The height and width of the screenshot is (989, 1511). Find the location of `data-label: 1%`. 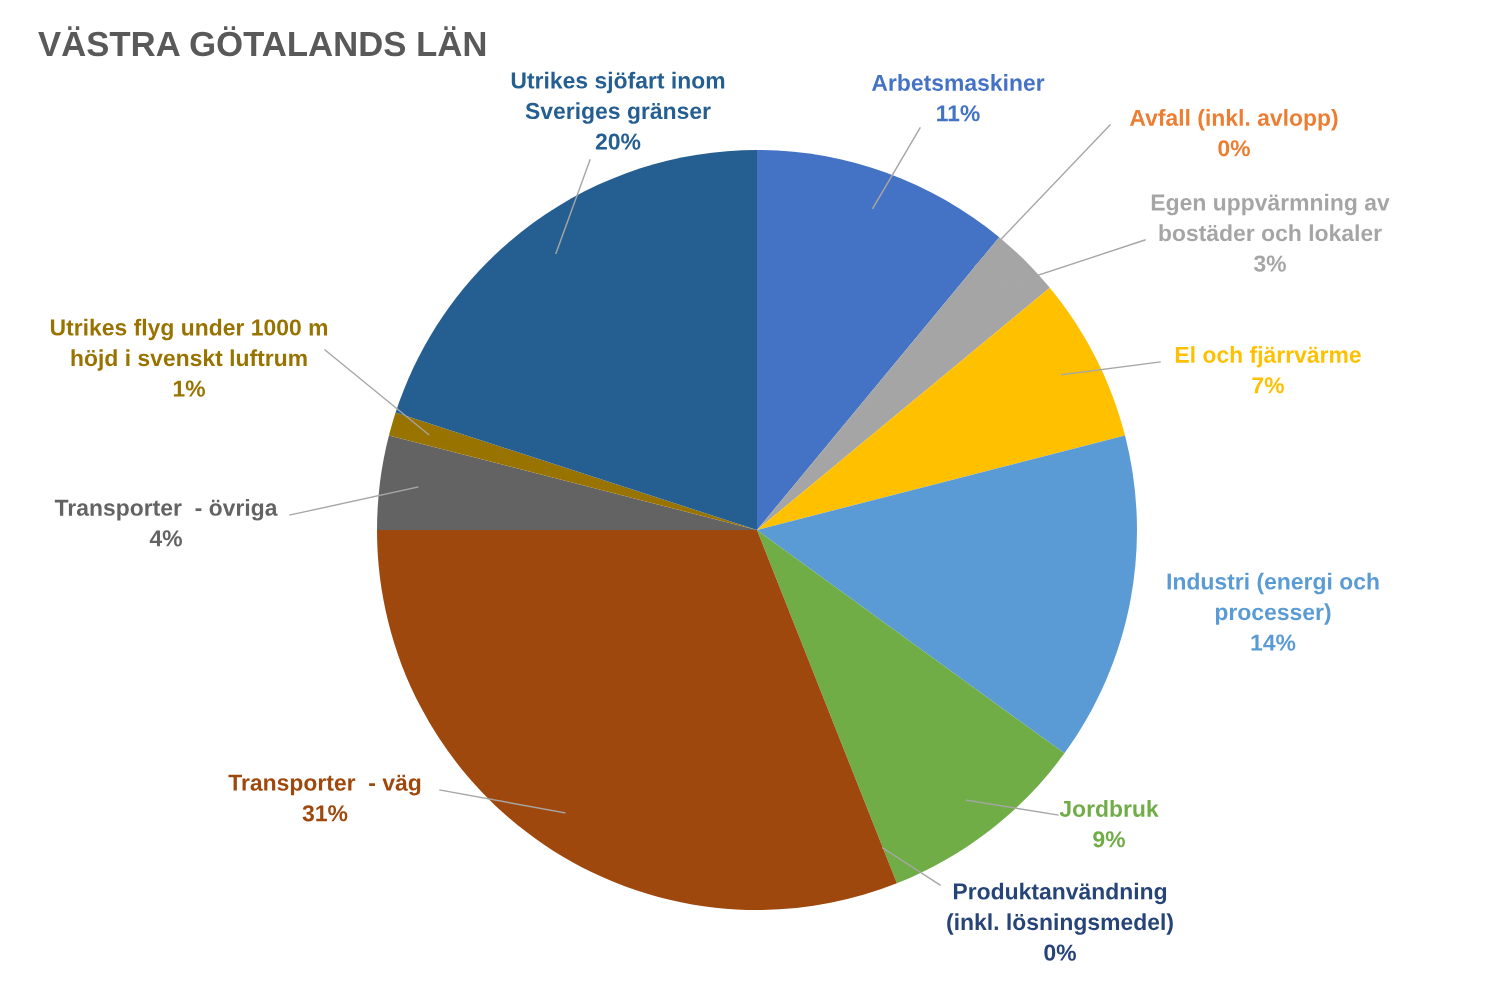

data-label: 1% is located at coordinates (189, 388).